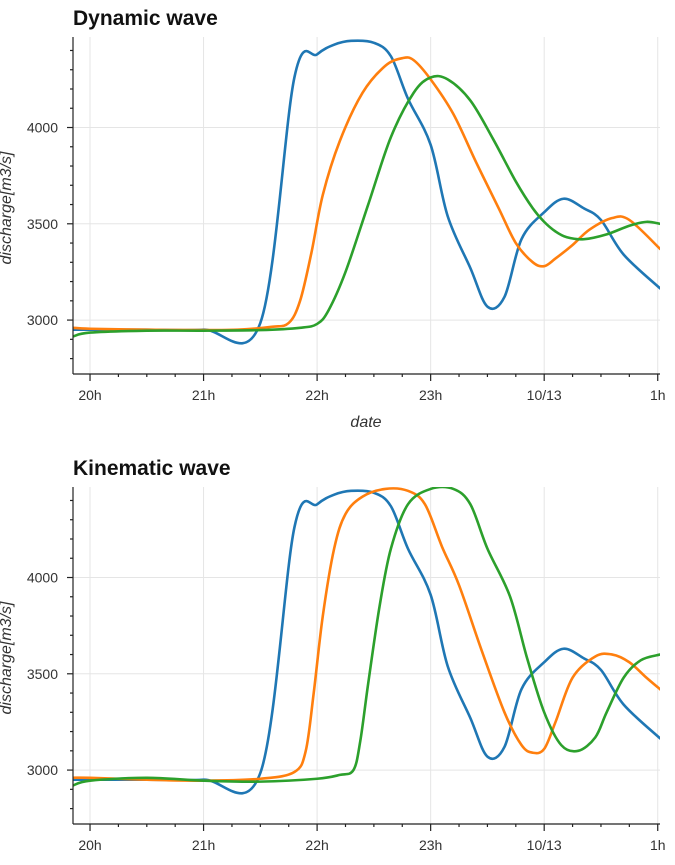 Image resolution: width=675 pixels, height=865 pixels. What do you see at coordinates (544, 395) in the screenshot?
I see `dynamic-wave-x-tick-label: 10/13` at bounding box center [544, 395].